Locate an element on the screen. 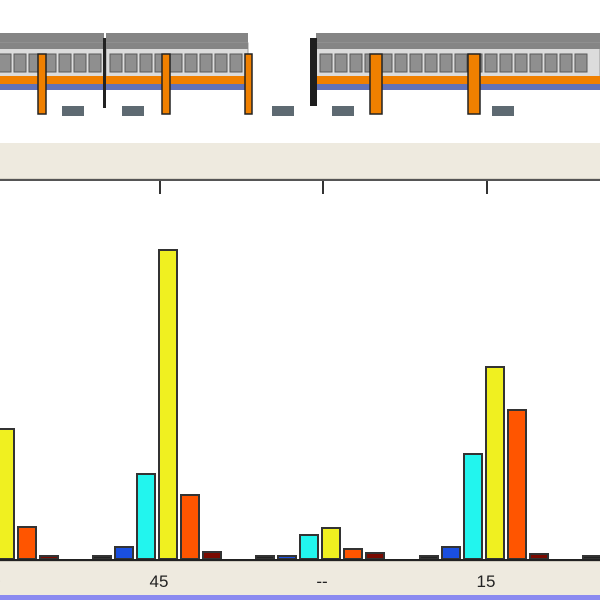 The height and width of the screenshot is (600, 600). bottom-border is located at coordinates (300, 597).